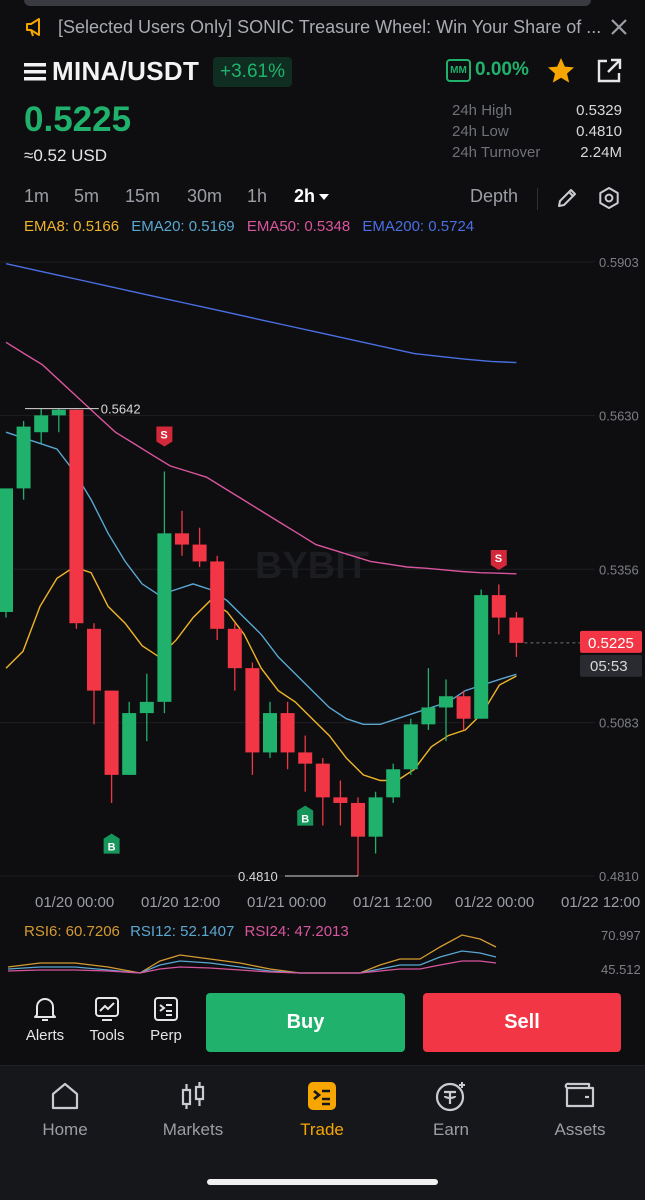  I want to click on sell-button: Sell, so click(522, 1022).